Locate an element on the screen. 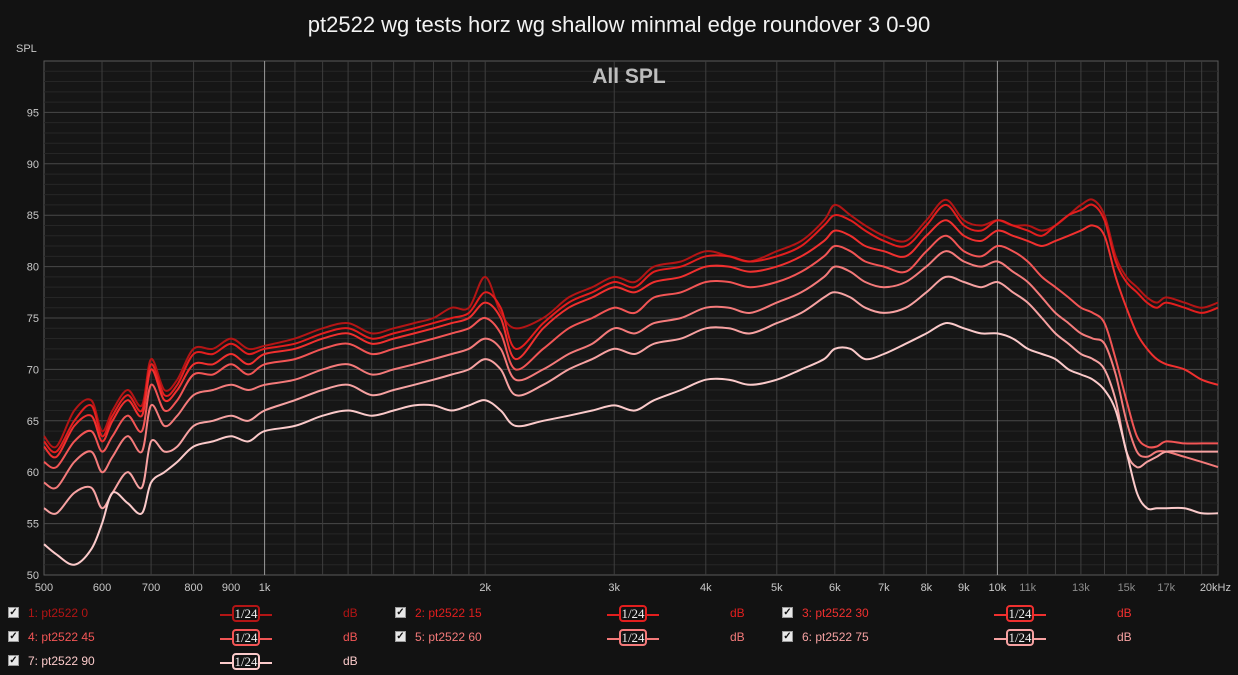 This screenshot has width=1238, height=675. x-tick-label: 9k is located at coordinates (964, 588).